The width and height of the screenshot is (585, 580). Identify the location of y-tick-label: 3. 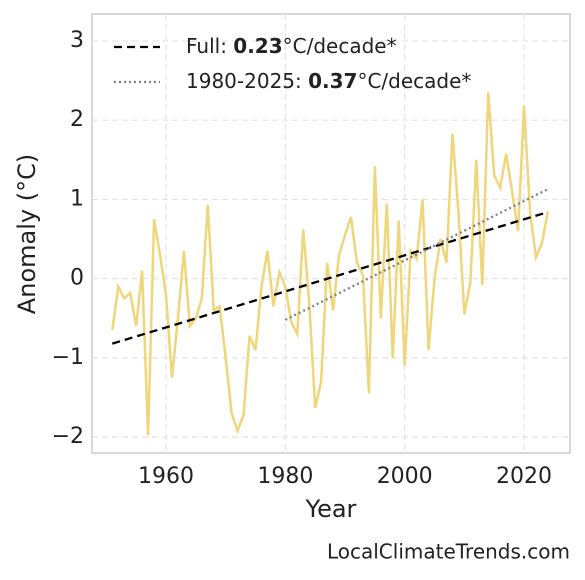
(77, 40).